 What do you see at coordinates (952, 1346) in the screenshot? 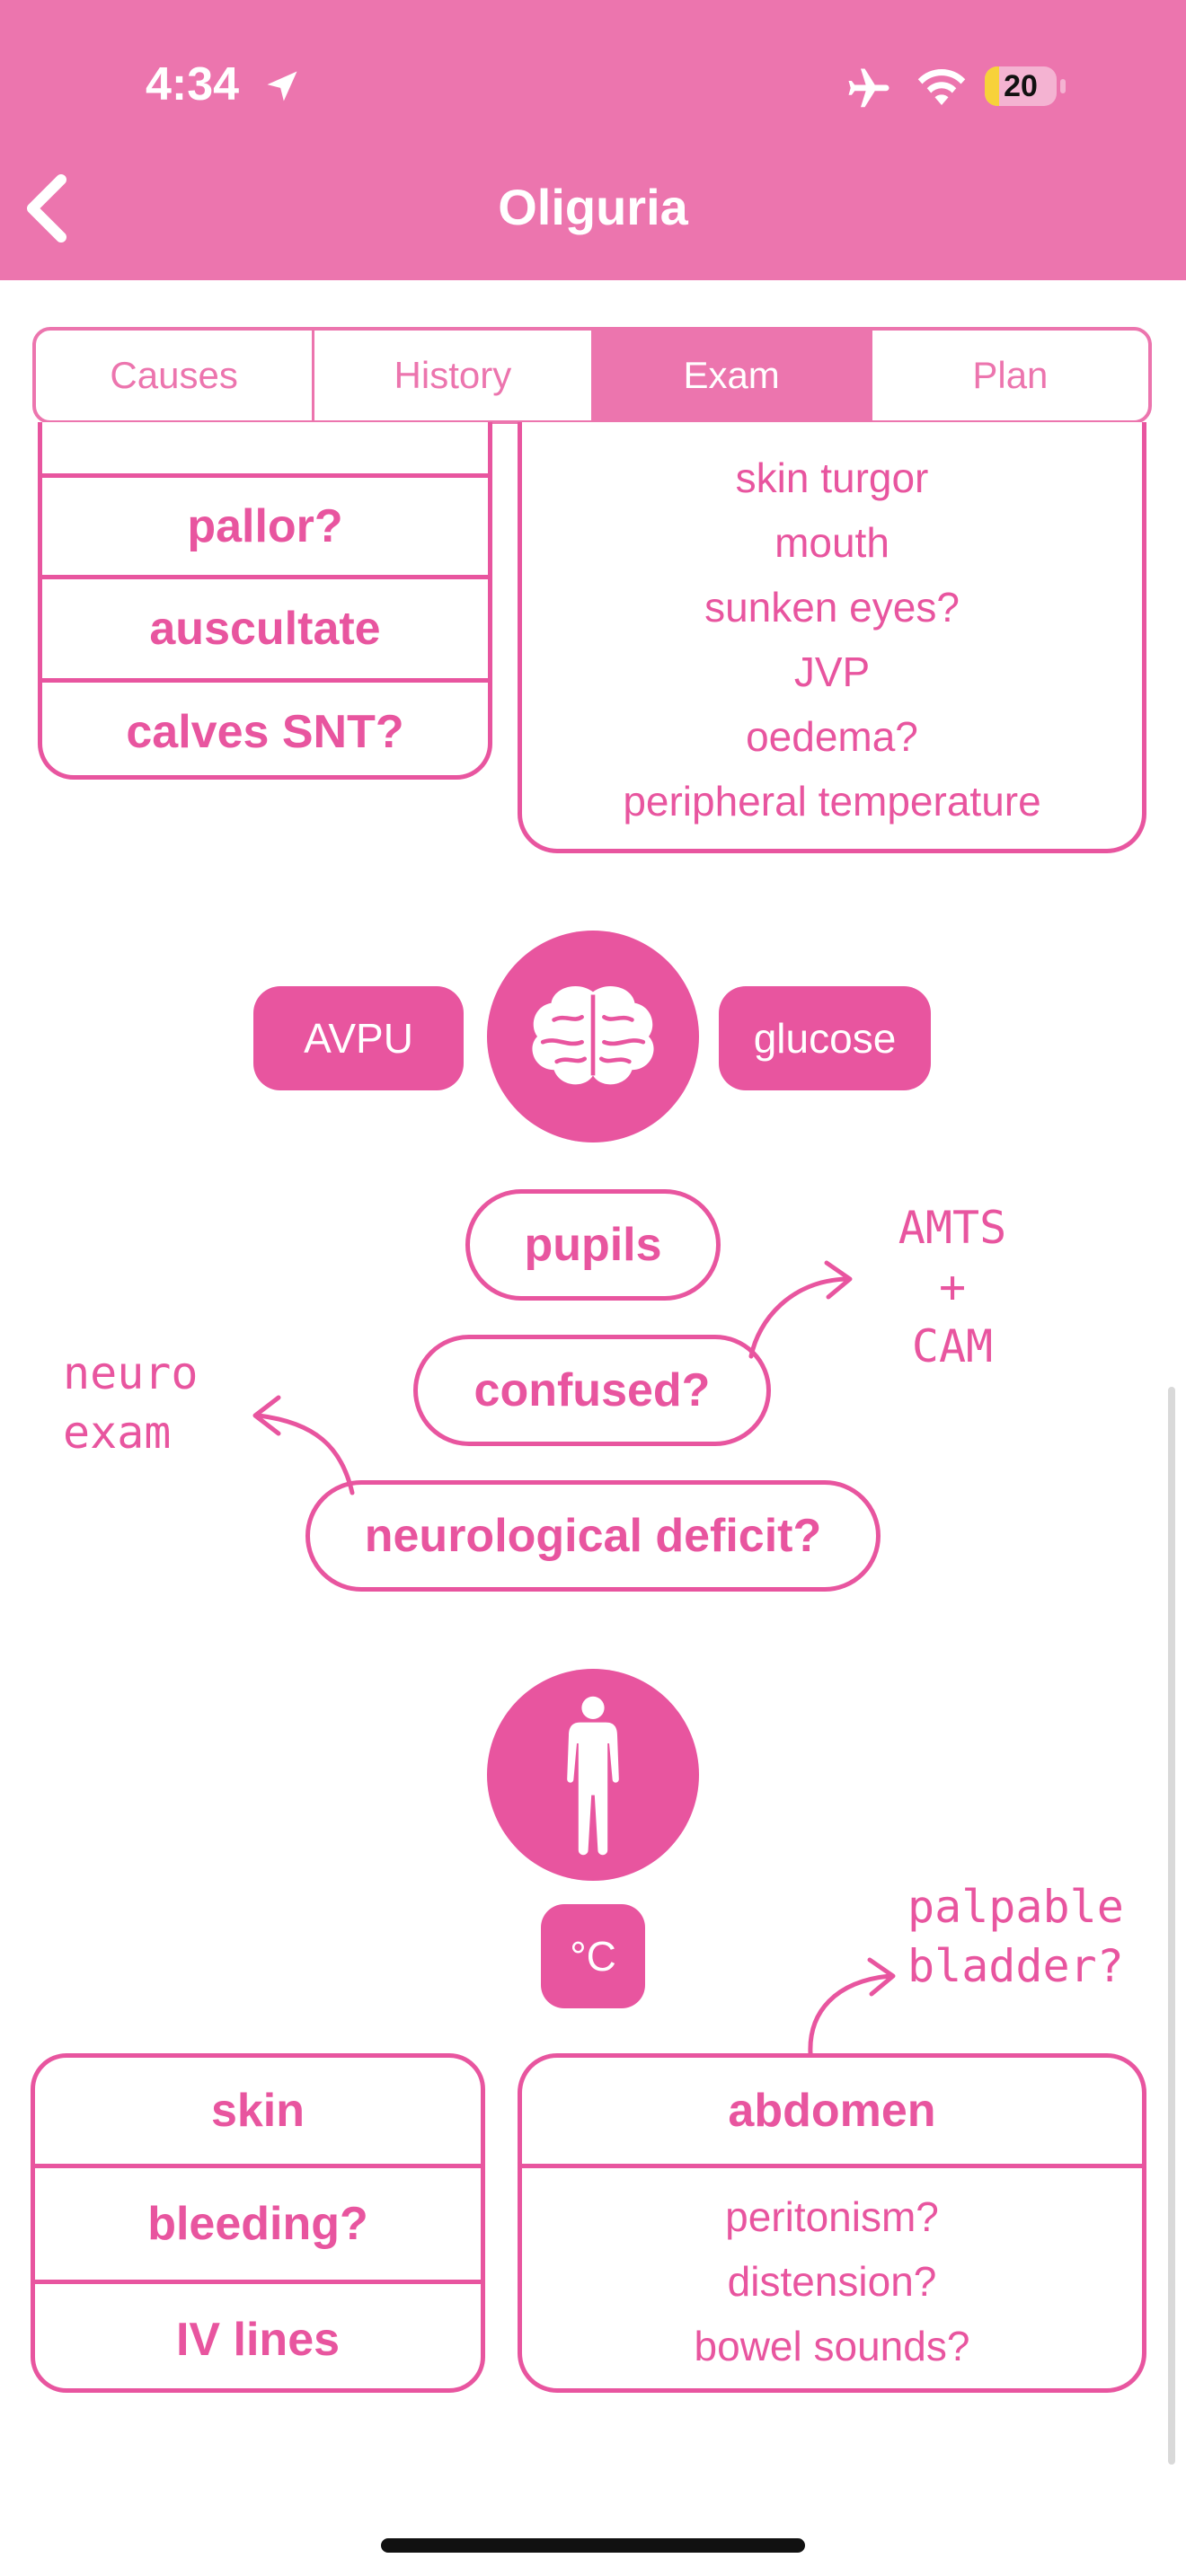
I see `note-line: CAM` at bounding box center [952, 1346].